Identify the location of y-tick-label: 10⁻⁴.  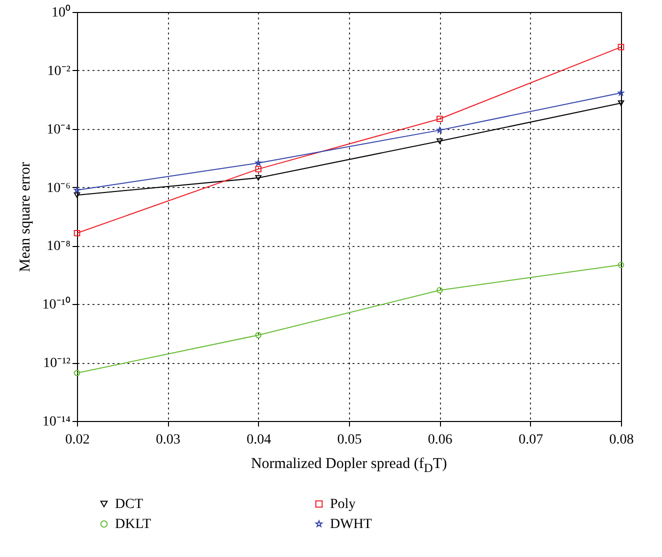
(58, 130).